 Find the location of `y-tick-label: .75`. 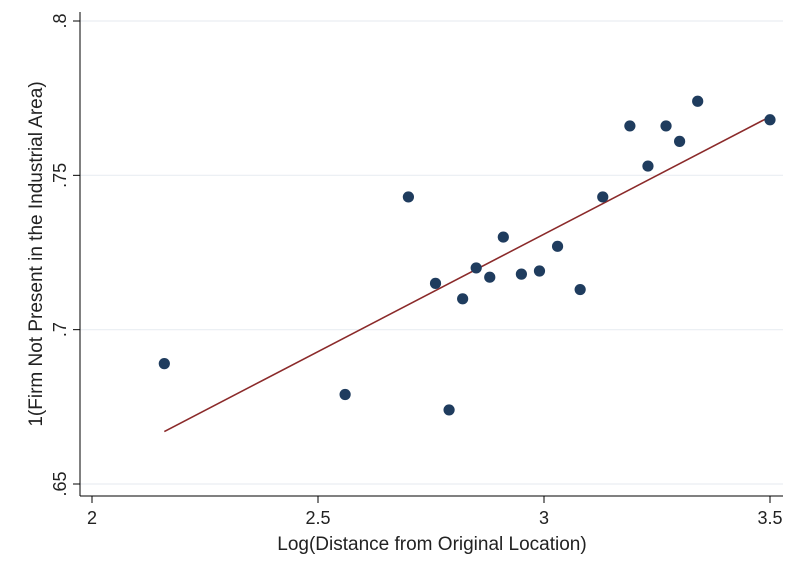

y-tick-label: .75 is located at coordinates (60, 175).